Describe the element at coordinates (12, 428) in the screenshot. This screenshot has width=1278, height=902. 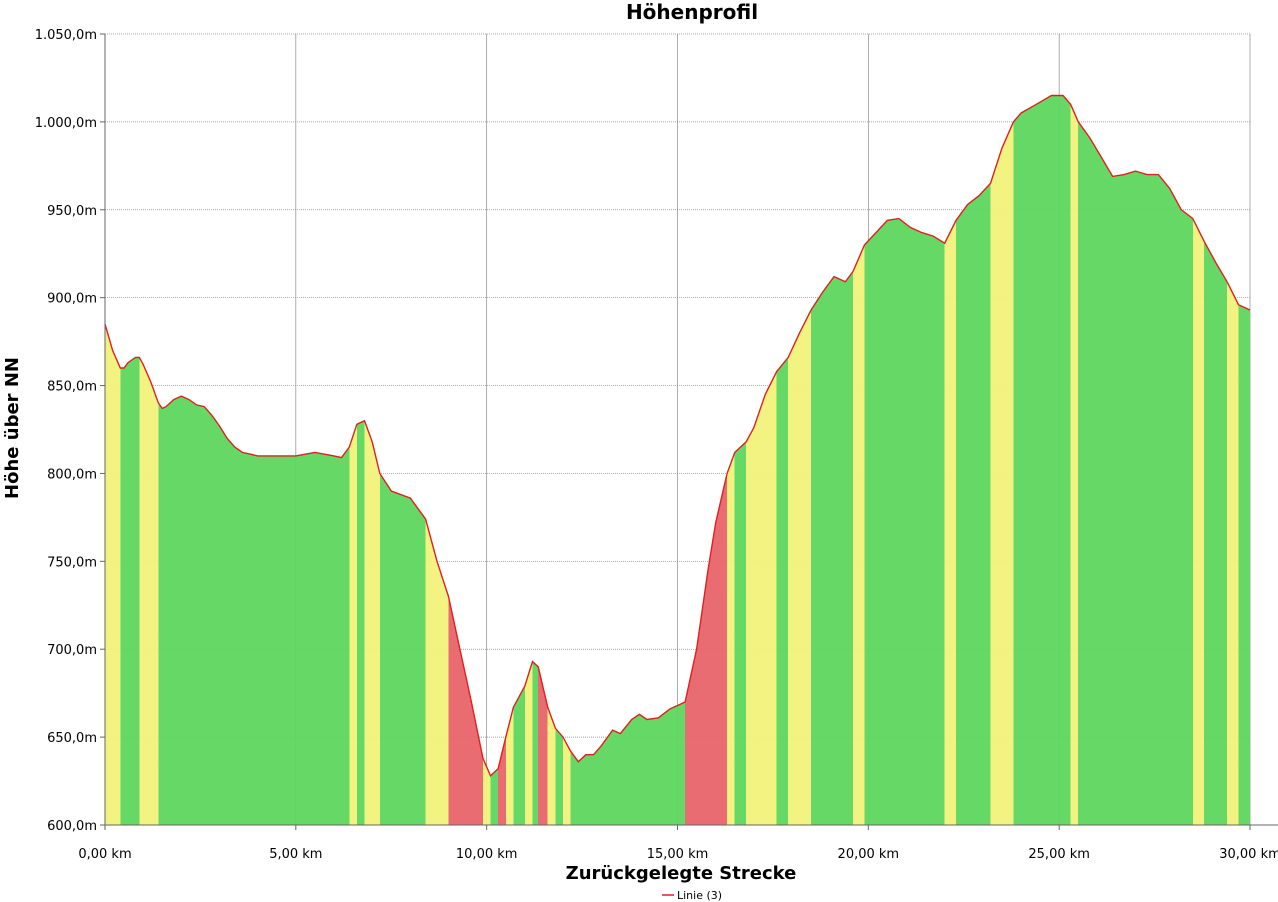
I see `y-axis-title: Höhe über NN` at that location.